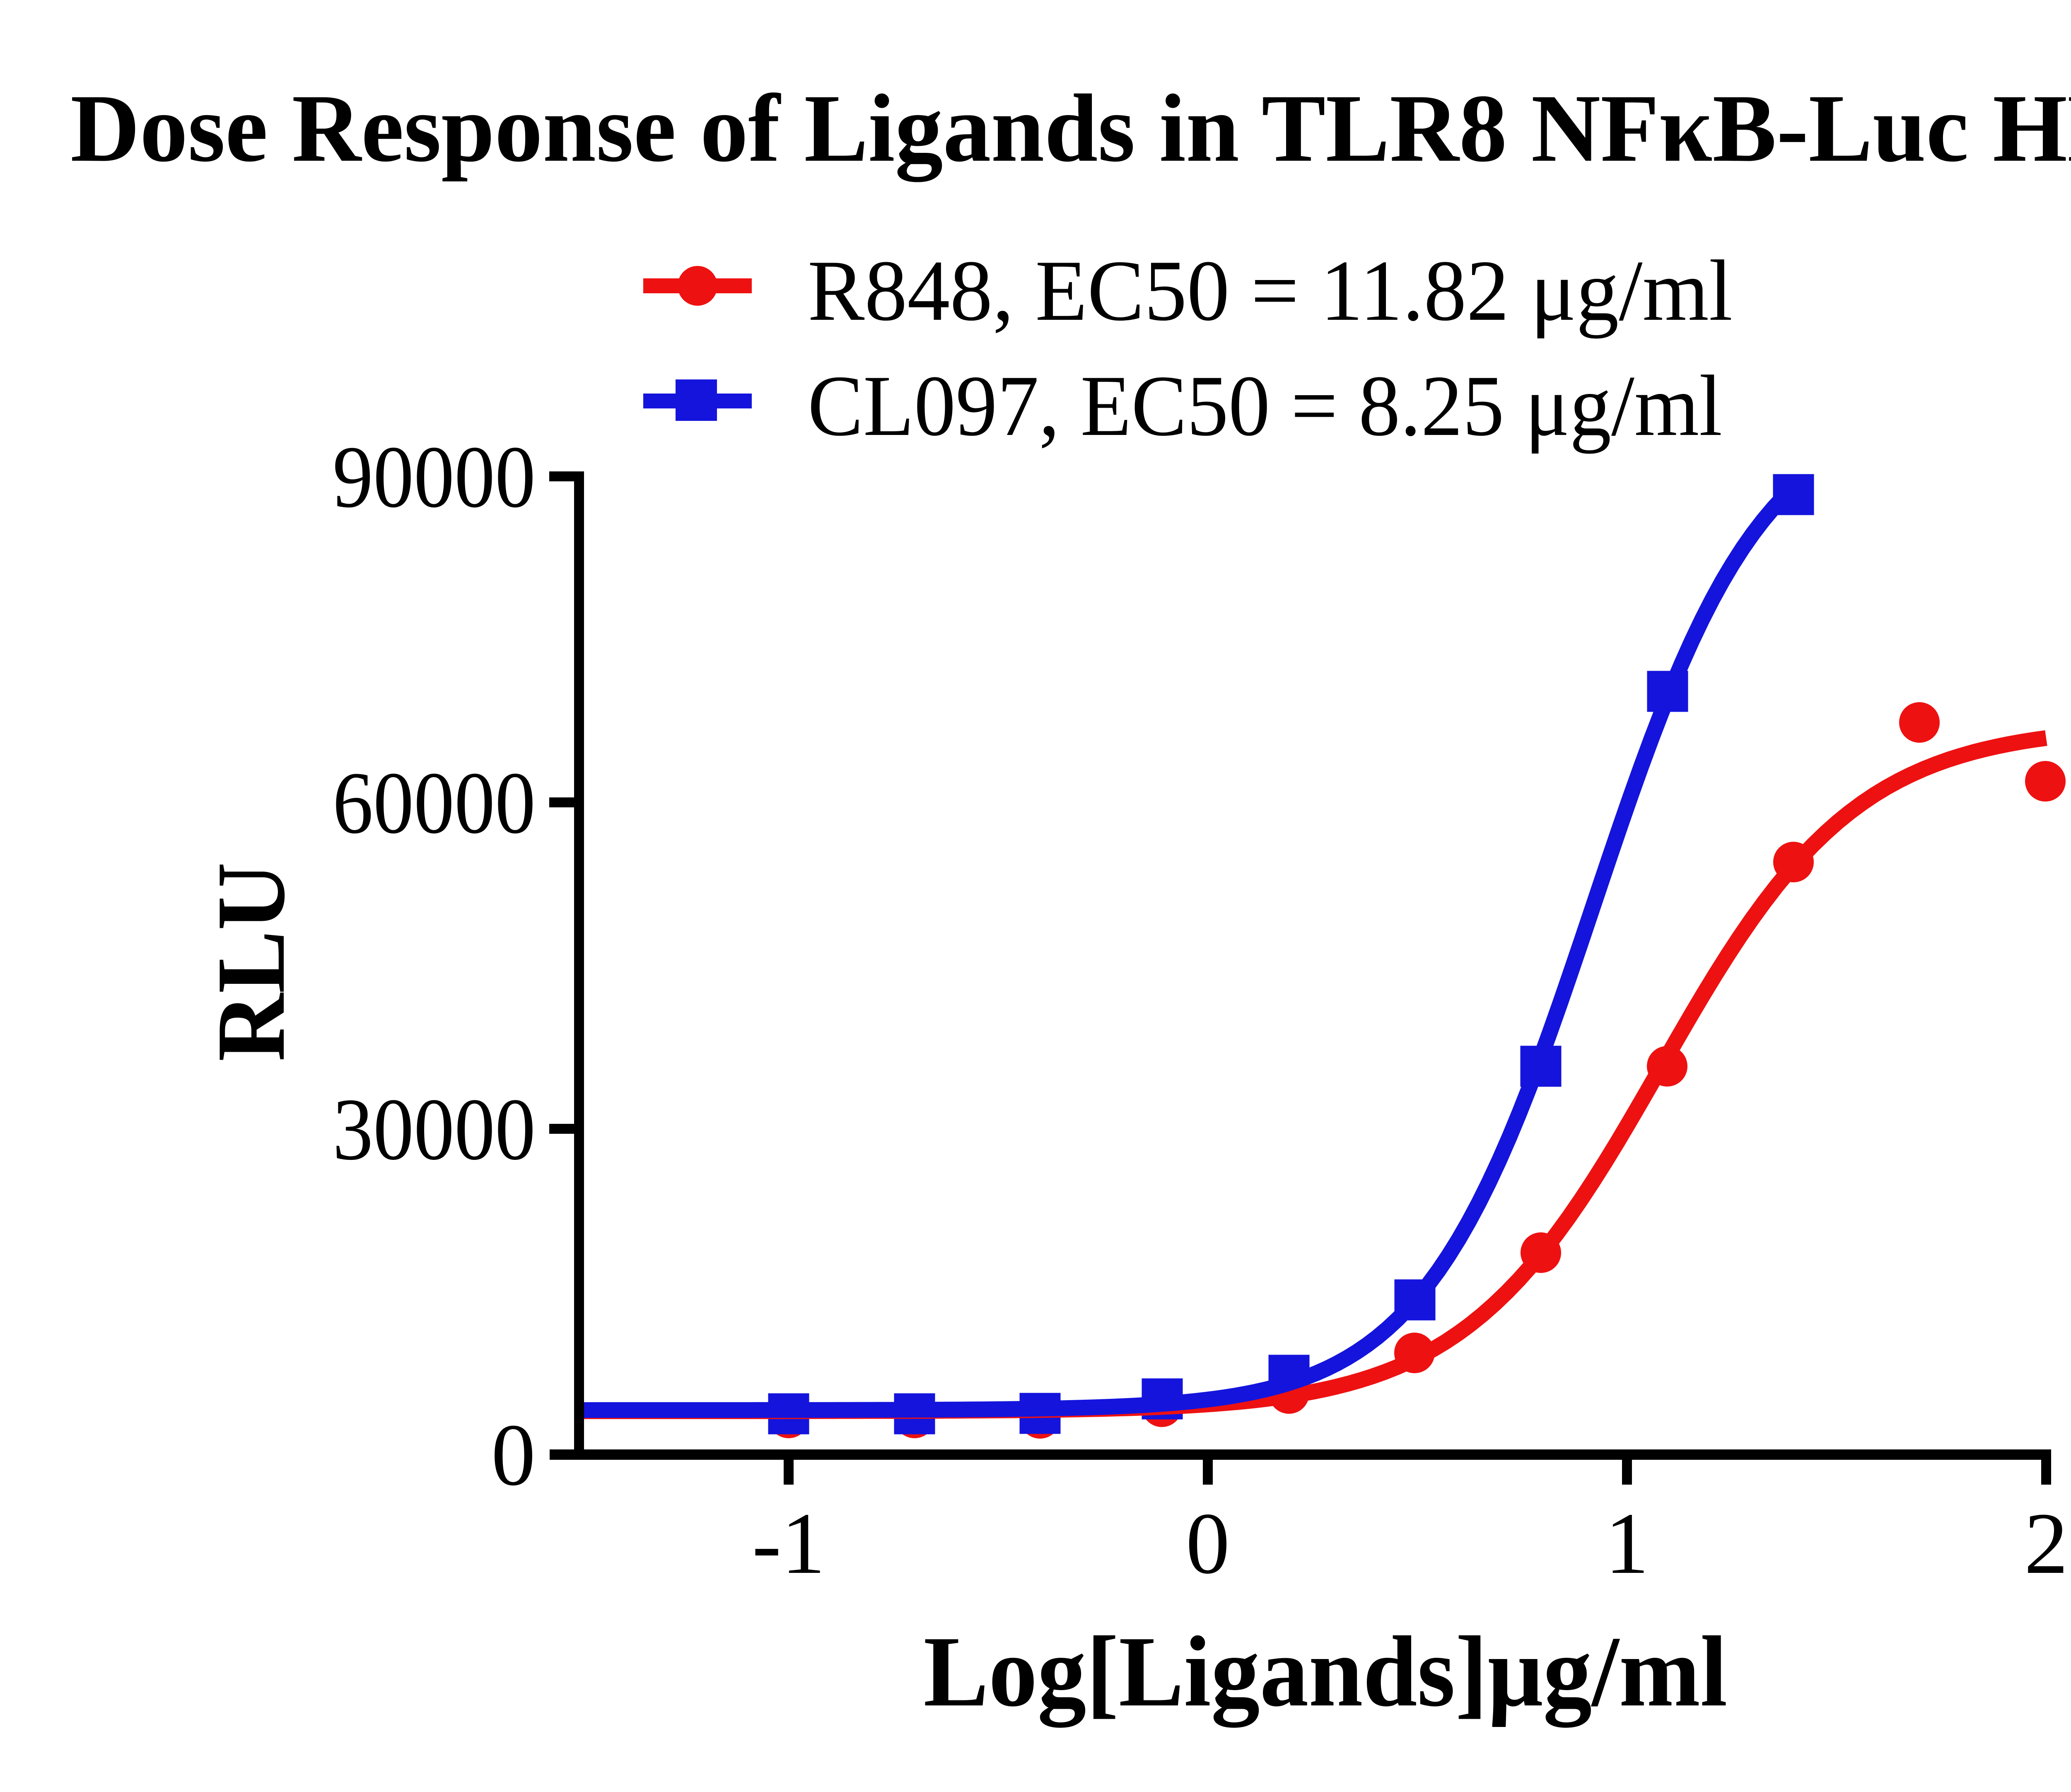 The width and height of the screenshot is (2071, 1792). I want to click on svg-text: 2, so click(2046, 1543).